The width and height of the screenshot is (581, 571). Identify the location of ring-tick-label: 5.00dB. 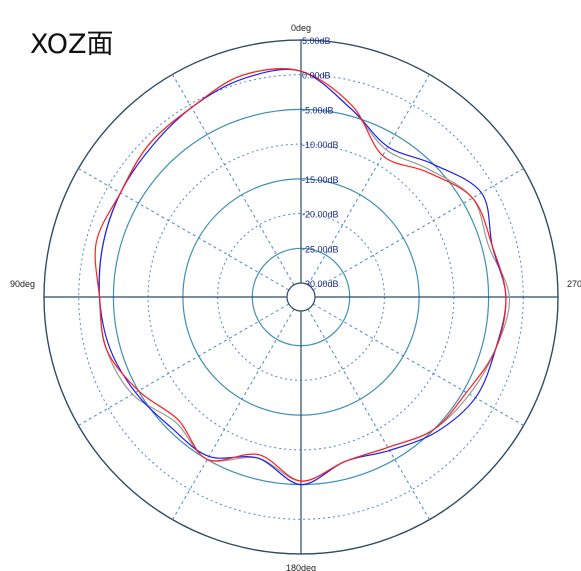
(316, 41).